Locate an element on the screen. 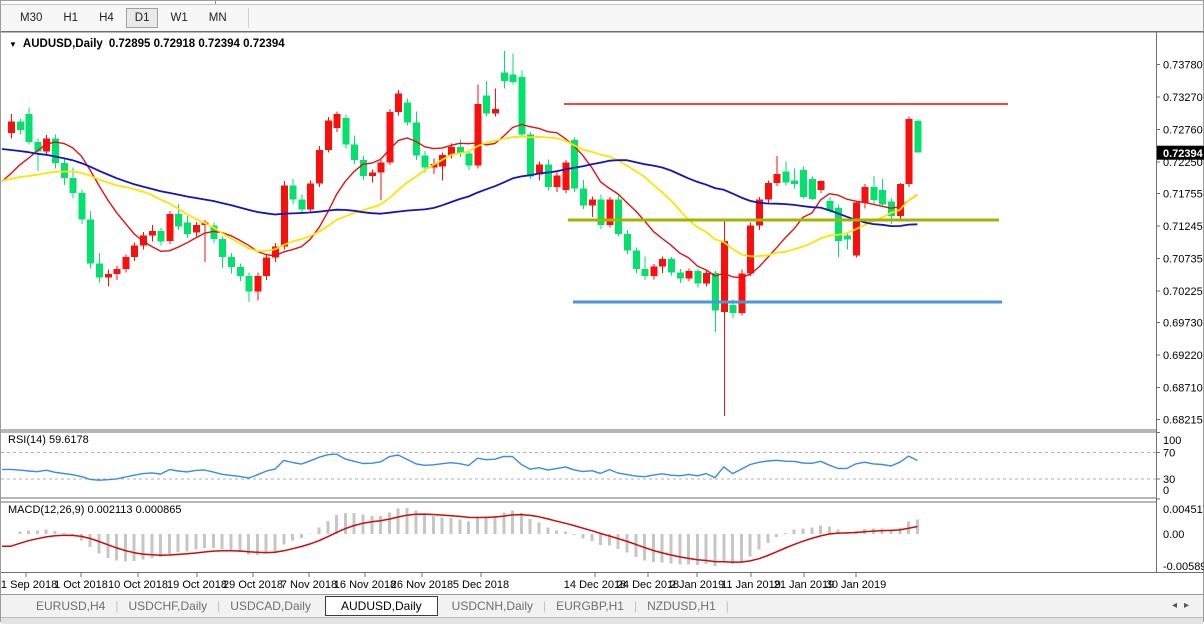 This screenshot has width=1204, height=624. date-tick-label: 2 Jan 2019 is located at coordinates (697, 585).